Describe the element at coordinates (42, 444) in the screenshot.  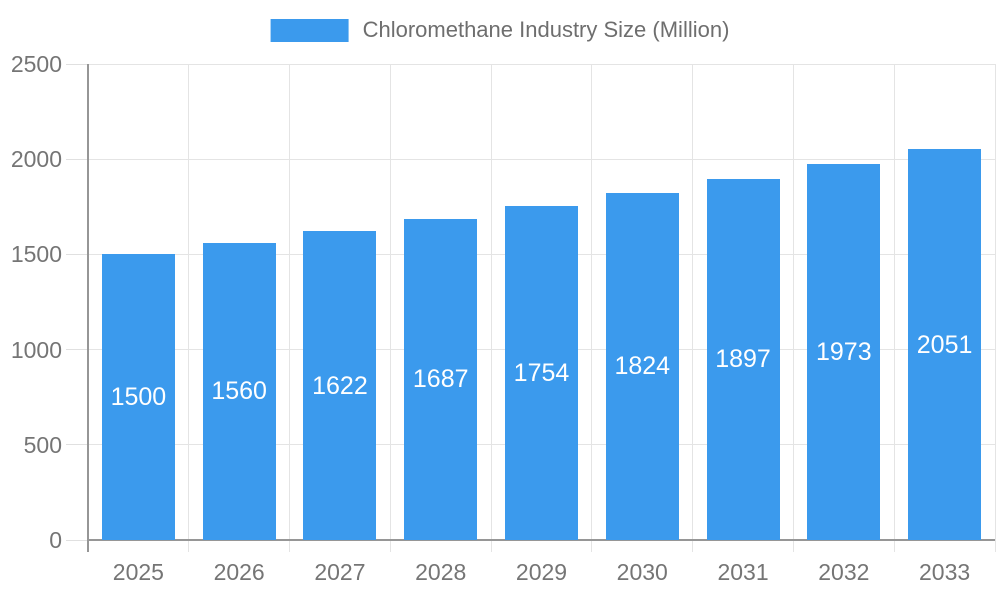
I see `y-axis-tick-label: 500` at that location.